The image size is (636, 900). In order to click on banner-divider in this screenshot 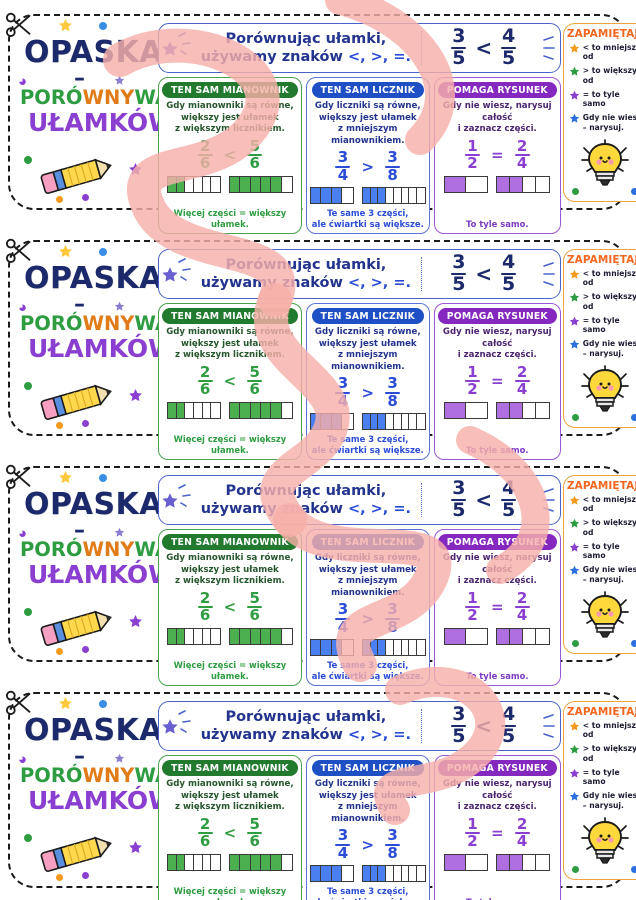, I will do `click(421, 726)`.